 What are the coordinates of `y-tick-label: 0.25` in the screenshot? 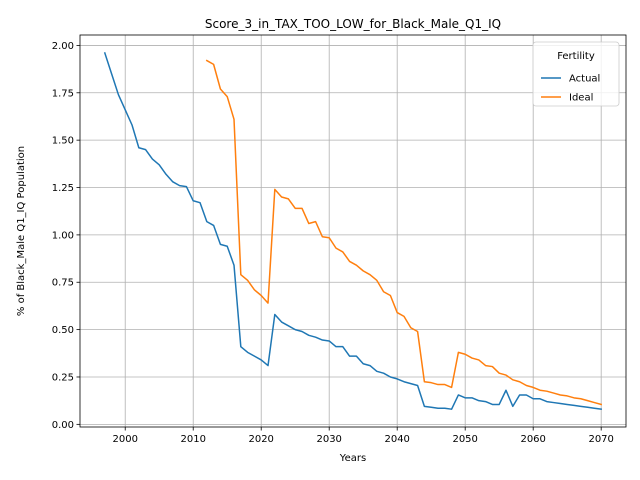 It's located at (63, 377).